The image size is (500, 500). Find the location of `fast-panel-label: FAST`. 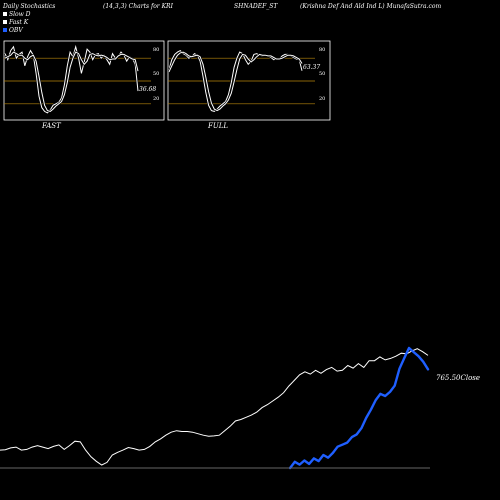

fast-panel-label: FAST is located at coordinates (51, 126).